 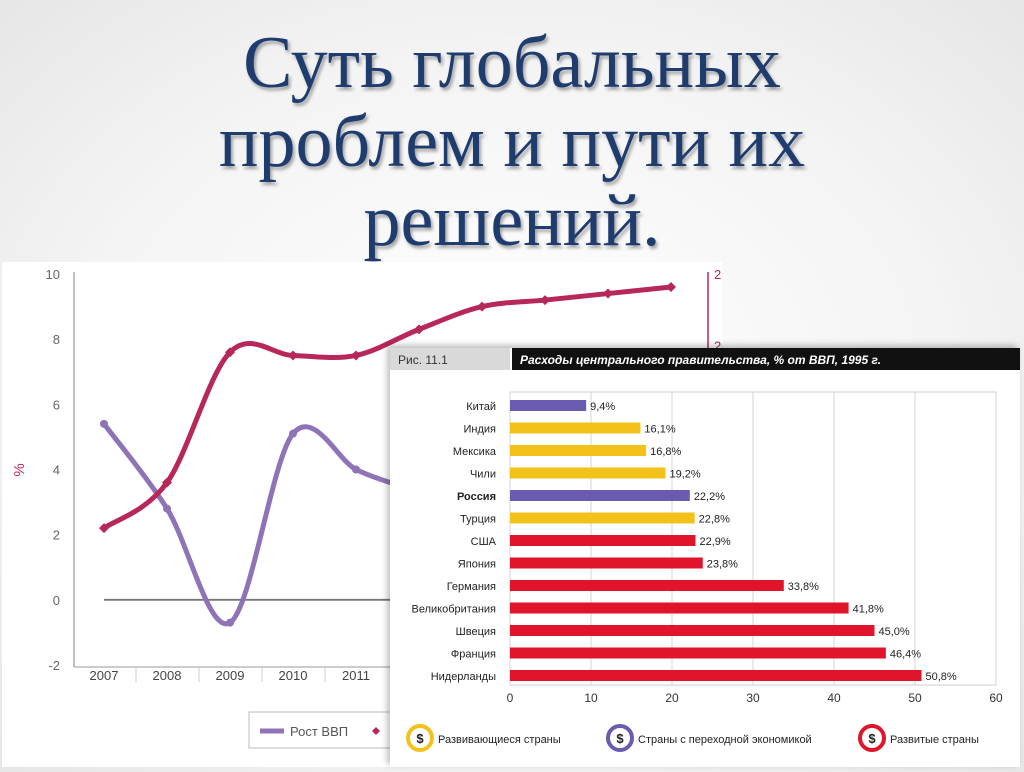 I want to click on category-label: Индия, so click(x=479, y=430).